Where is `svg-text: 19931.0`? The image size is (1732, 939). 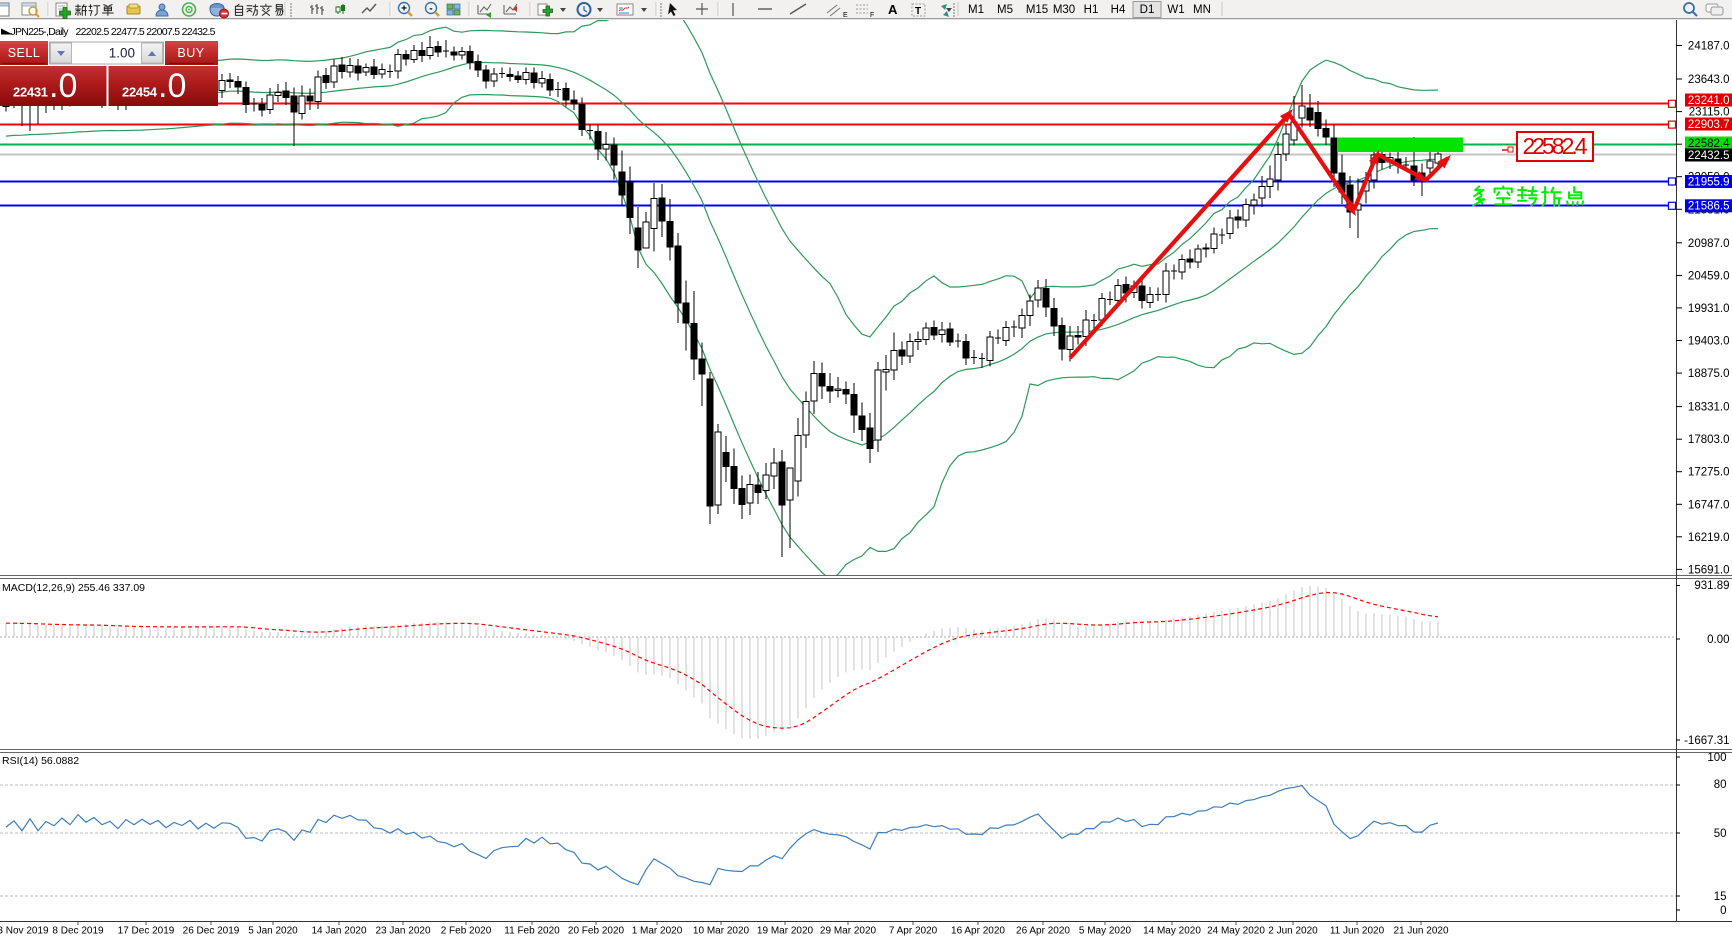
svg-text: 19931.0 is located at coordinates (1709, 309).